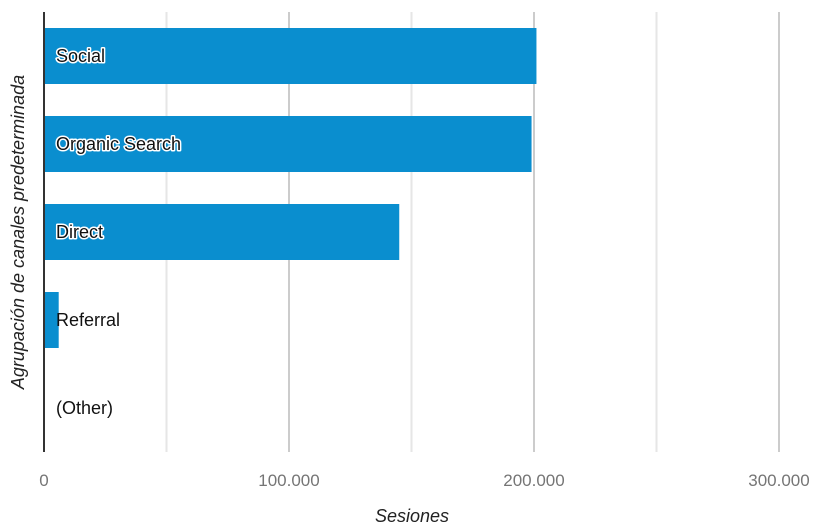 The height and width of the screenshot is (527, 821). I want to click on x-tick-labels: 0 100.000 200.000 300.000, so click(424, 480).